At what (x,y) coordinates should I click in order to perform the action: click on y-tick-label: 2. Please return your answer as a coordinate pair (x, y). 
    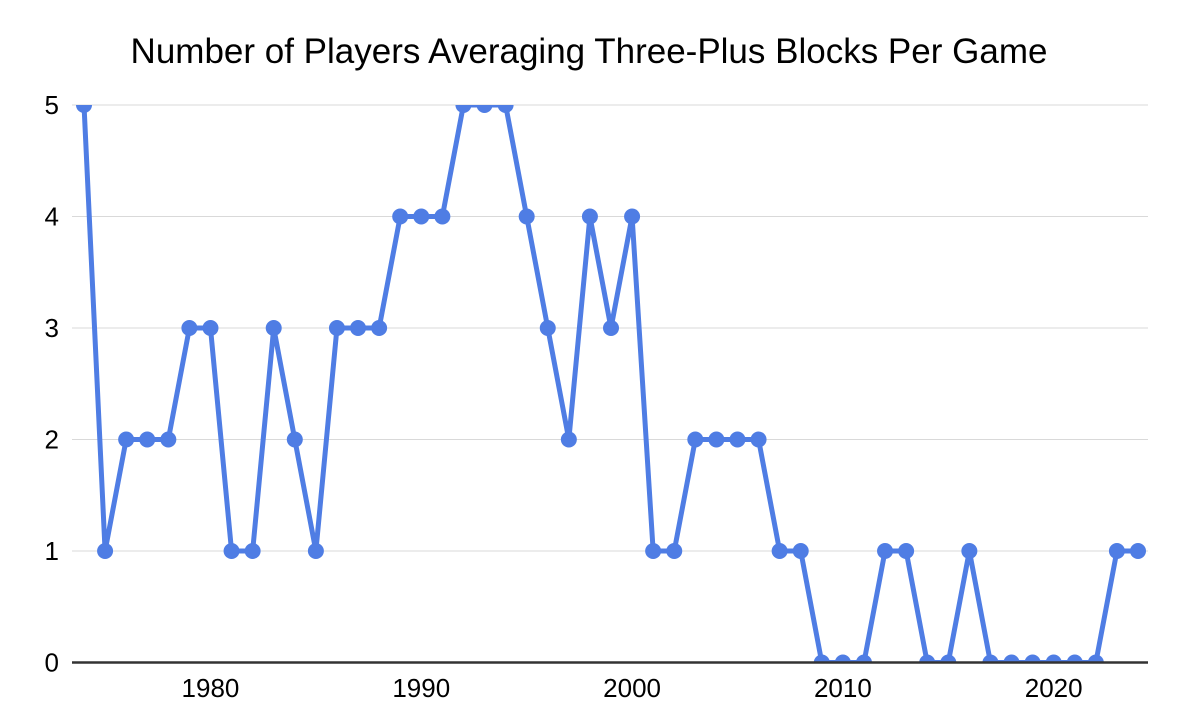
    Looking at the image, I should click on (52, 440).